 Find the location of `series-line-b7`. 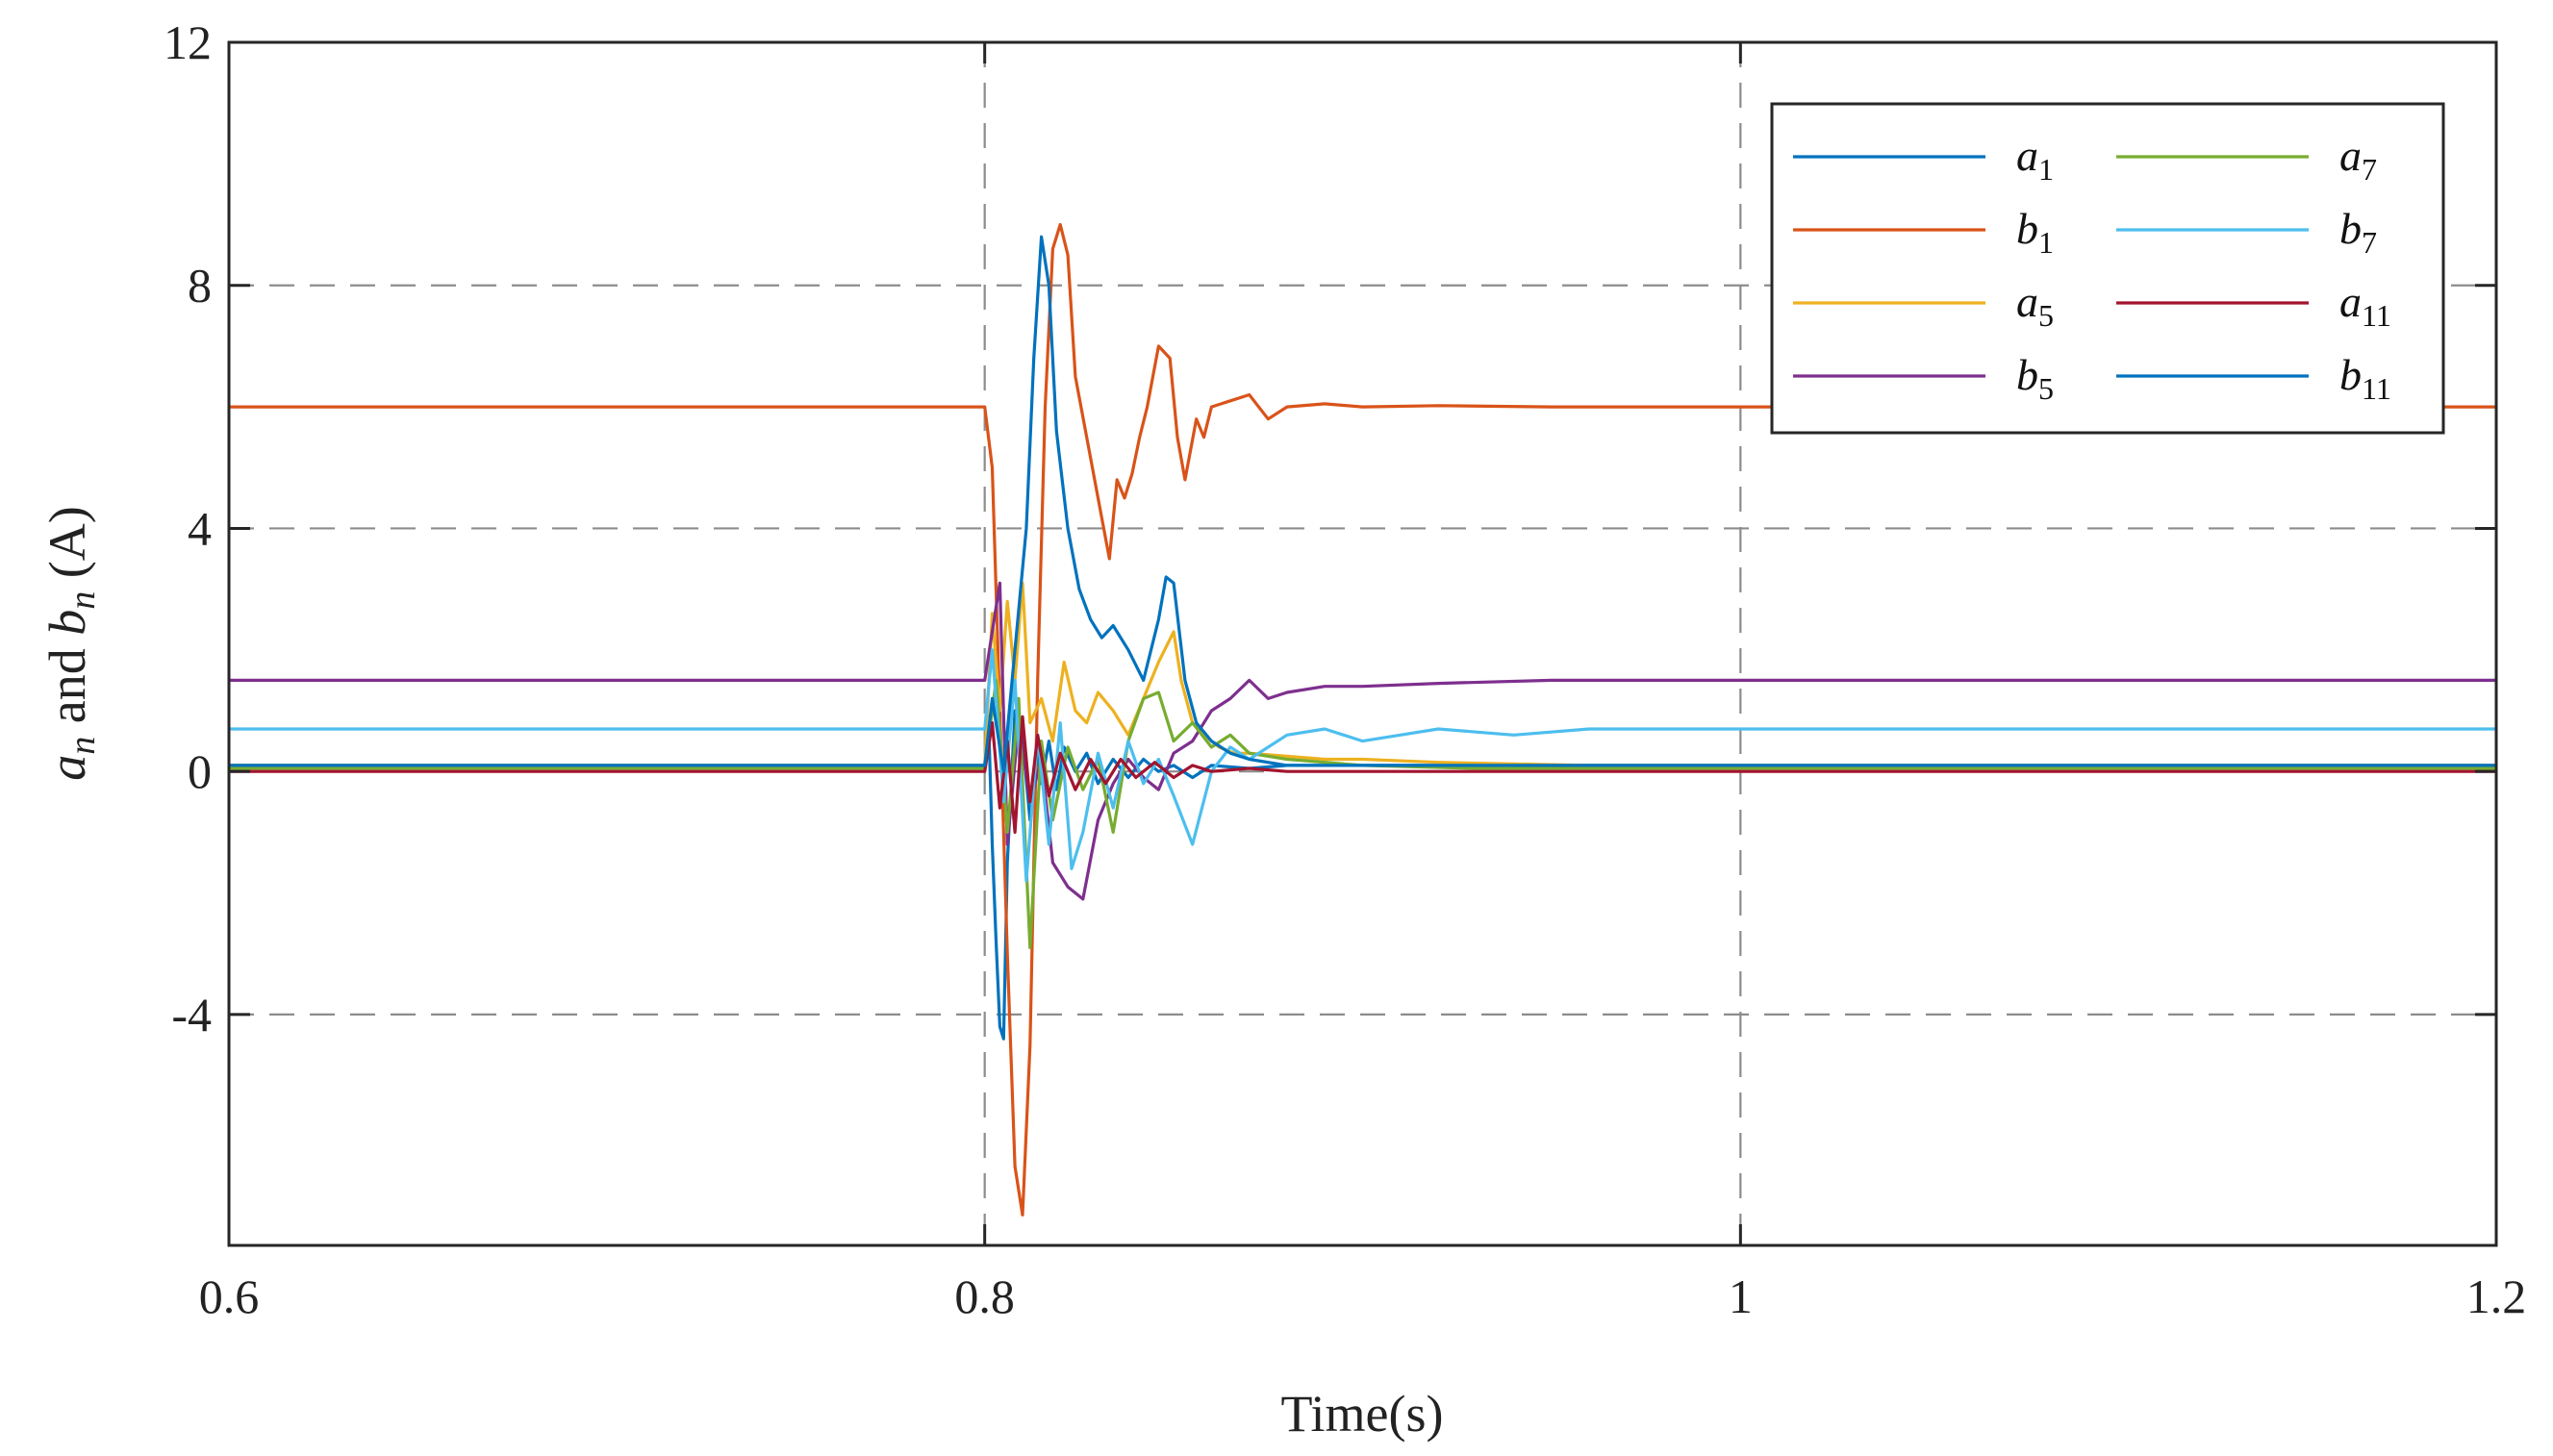

series-line-b7 is located at coordinates (1362, 766).